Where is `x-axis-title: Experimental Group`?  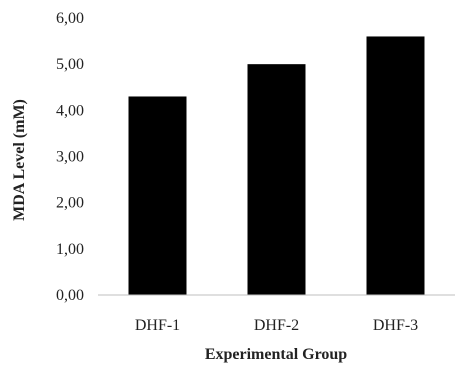 x-axis-title: Experimental Group is located at coordinates (276, 354).